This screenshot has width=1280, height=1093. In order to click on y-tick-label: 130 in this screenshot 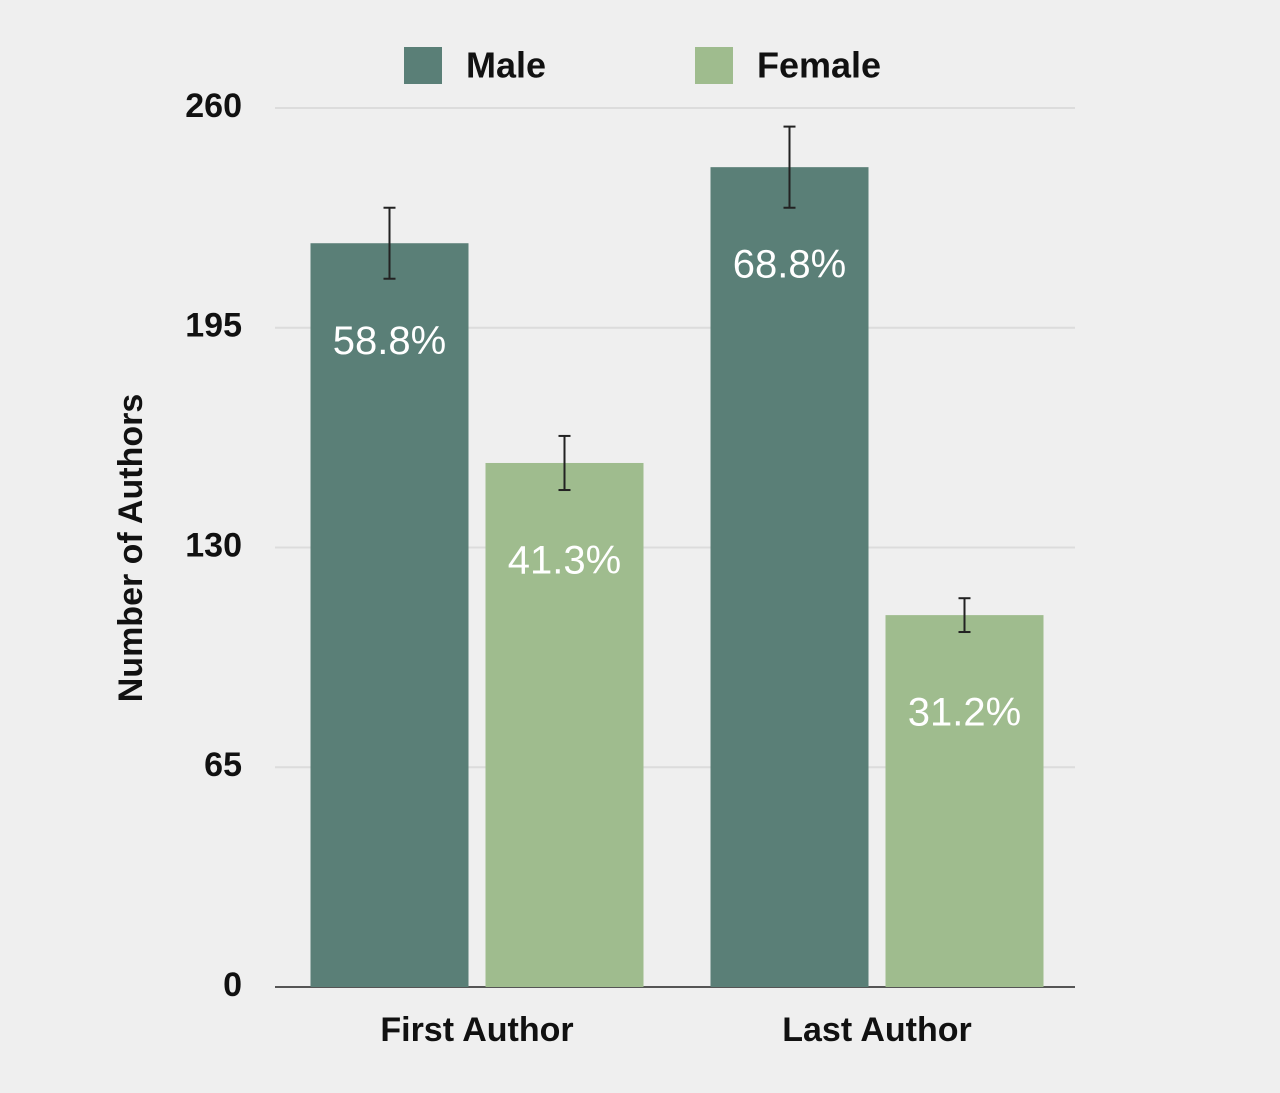, I will do `click(213, 545)`.